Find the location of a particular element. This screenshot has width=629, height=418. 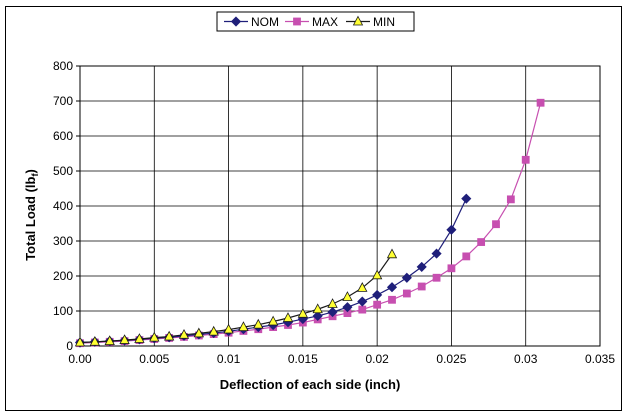

legend: NOM MAX MIN is located at coordinates (315, 21).